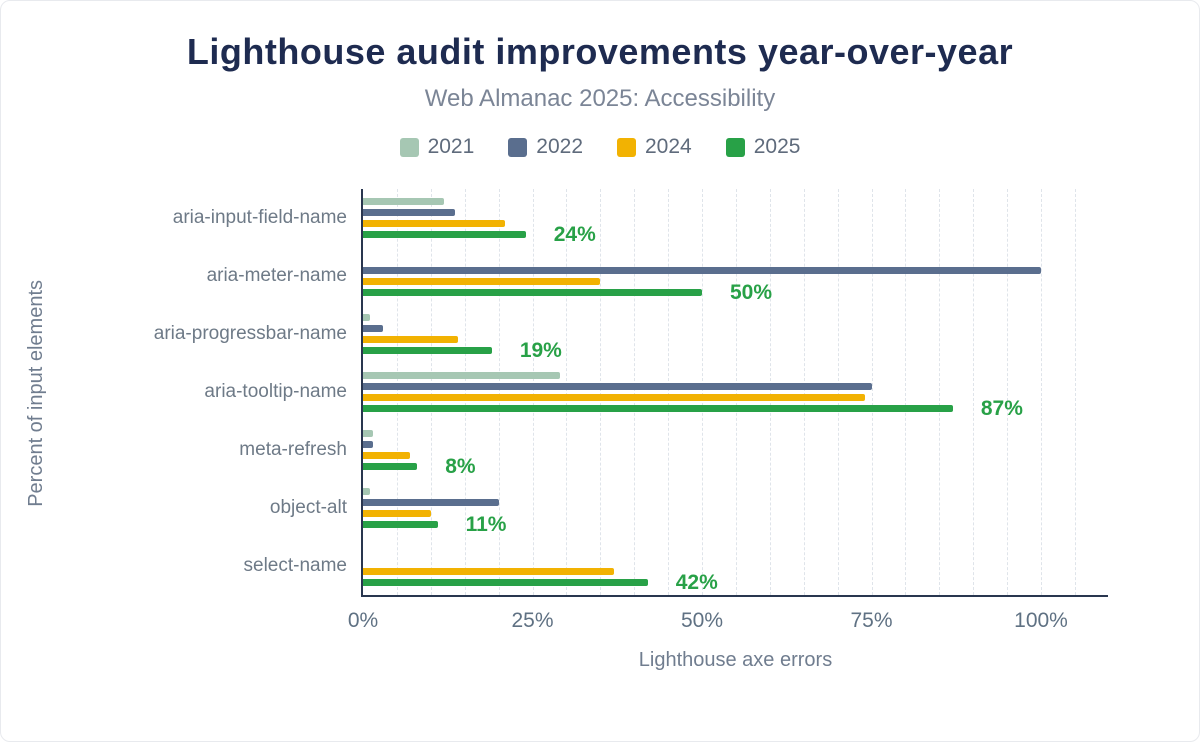  Describe the element at coordinates (363, 620) in the screenshot. I see `x-tick-label: 0%` at that location.